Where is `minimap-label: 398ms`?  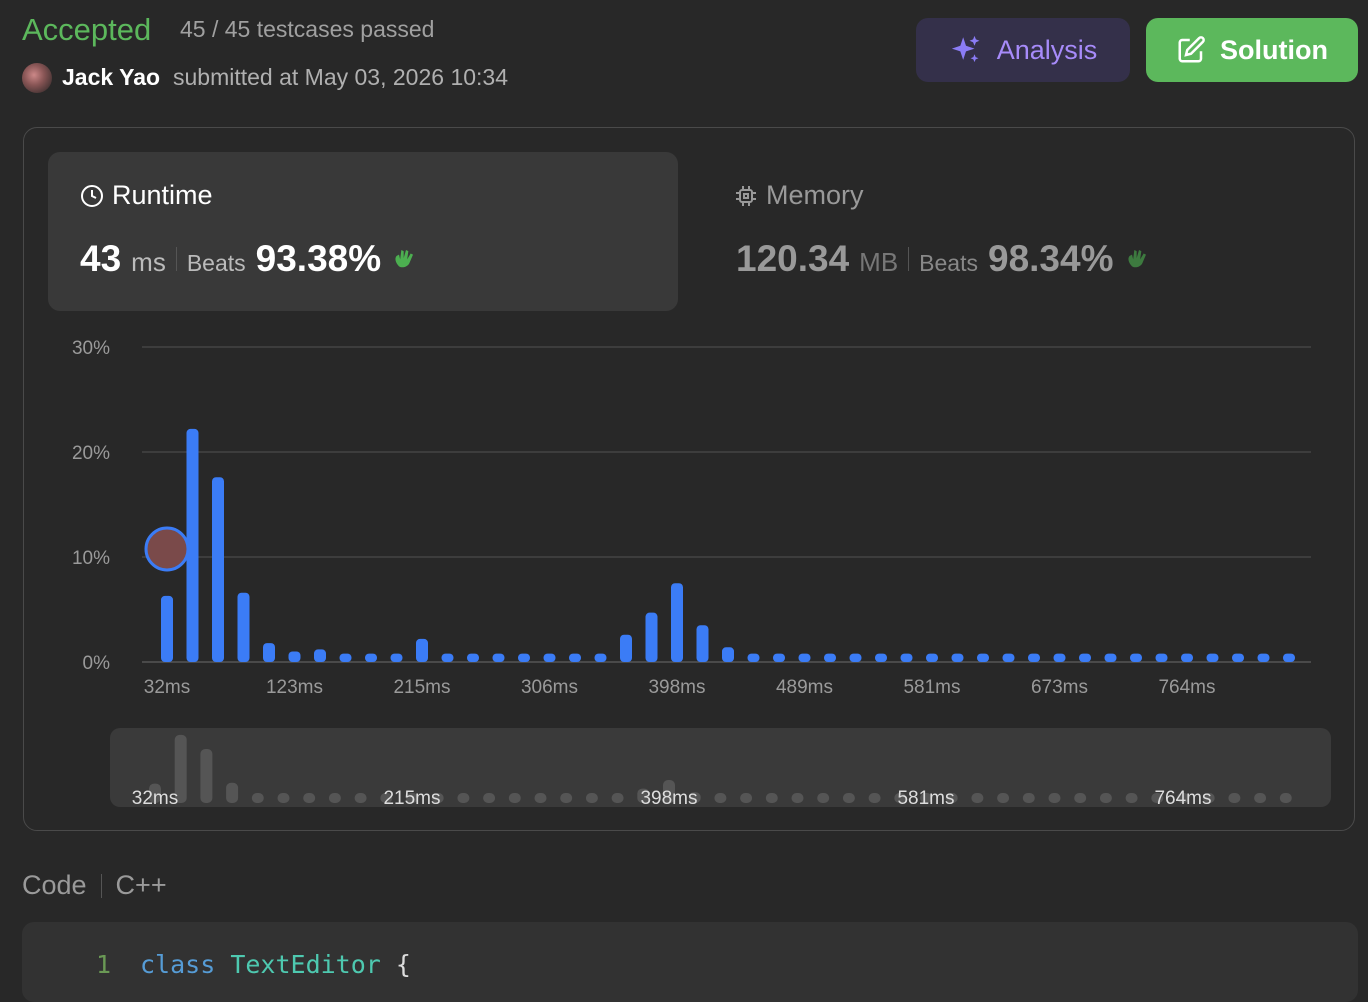 minimap-label: 398ms is located at coordinates (668, 798).